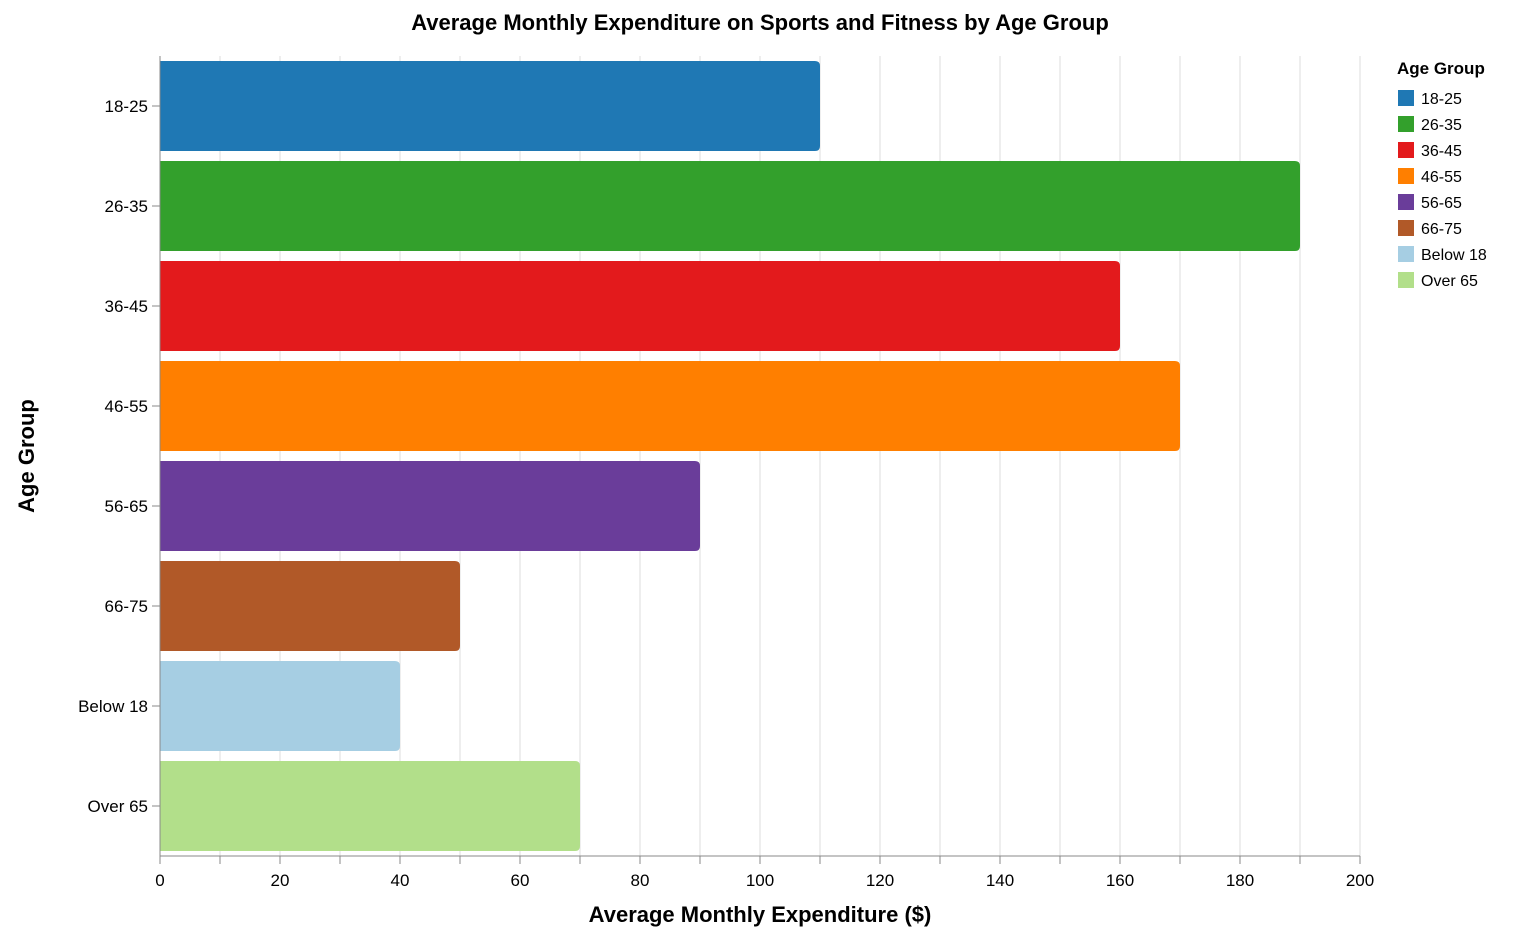 Image resolution: width=1522 pixels, height=938 pixels. What do you see at coordinates (1360, 880) in the screenshot?
I see `x-tick-label: 200` at bounding box center [1360, 880].